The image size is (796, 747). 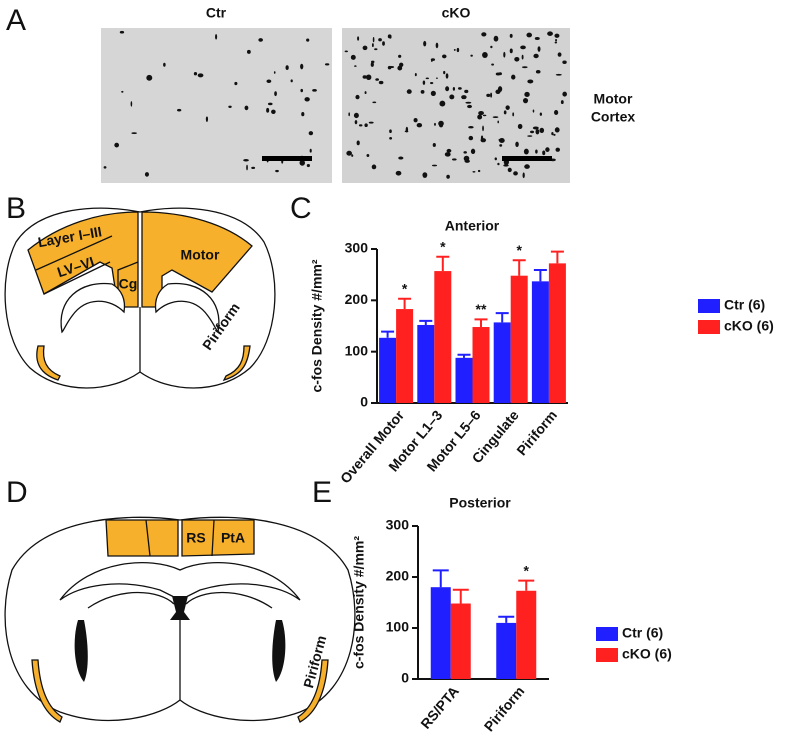 I want to click on x-tick-label: Piriform, so click(x=536, y=432).